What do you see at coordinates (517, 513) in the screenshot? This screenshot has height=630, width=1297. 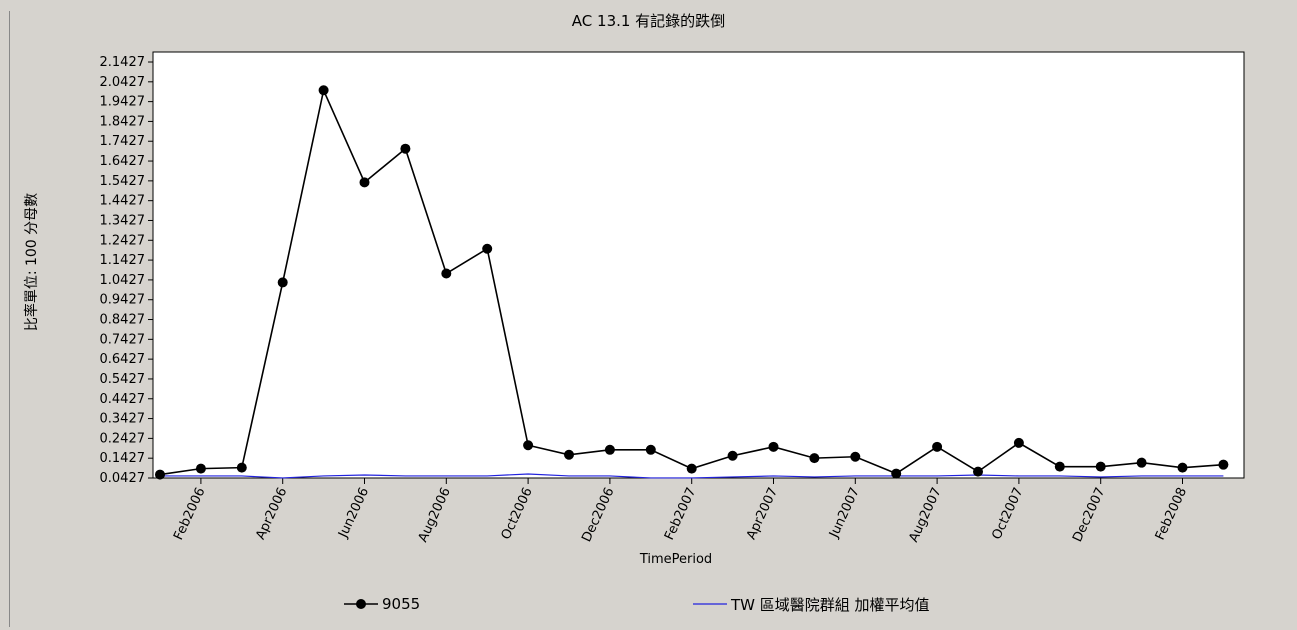 I see `x-tick-label: Oct2006` at bounding box center [517, 513].